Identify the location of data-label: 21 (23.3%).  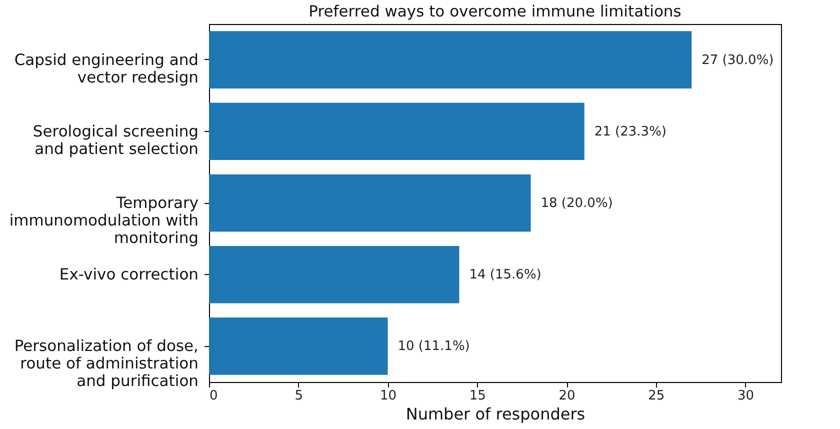
(630, 132).